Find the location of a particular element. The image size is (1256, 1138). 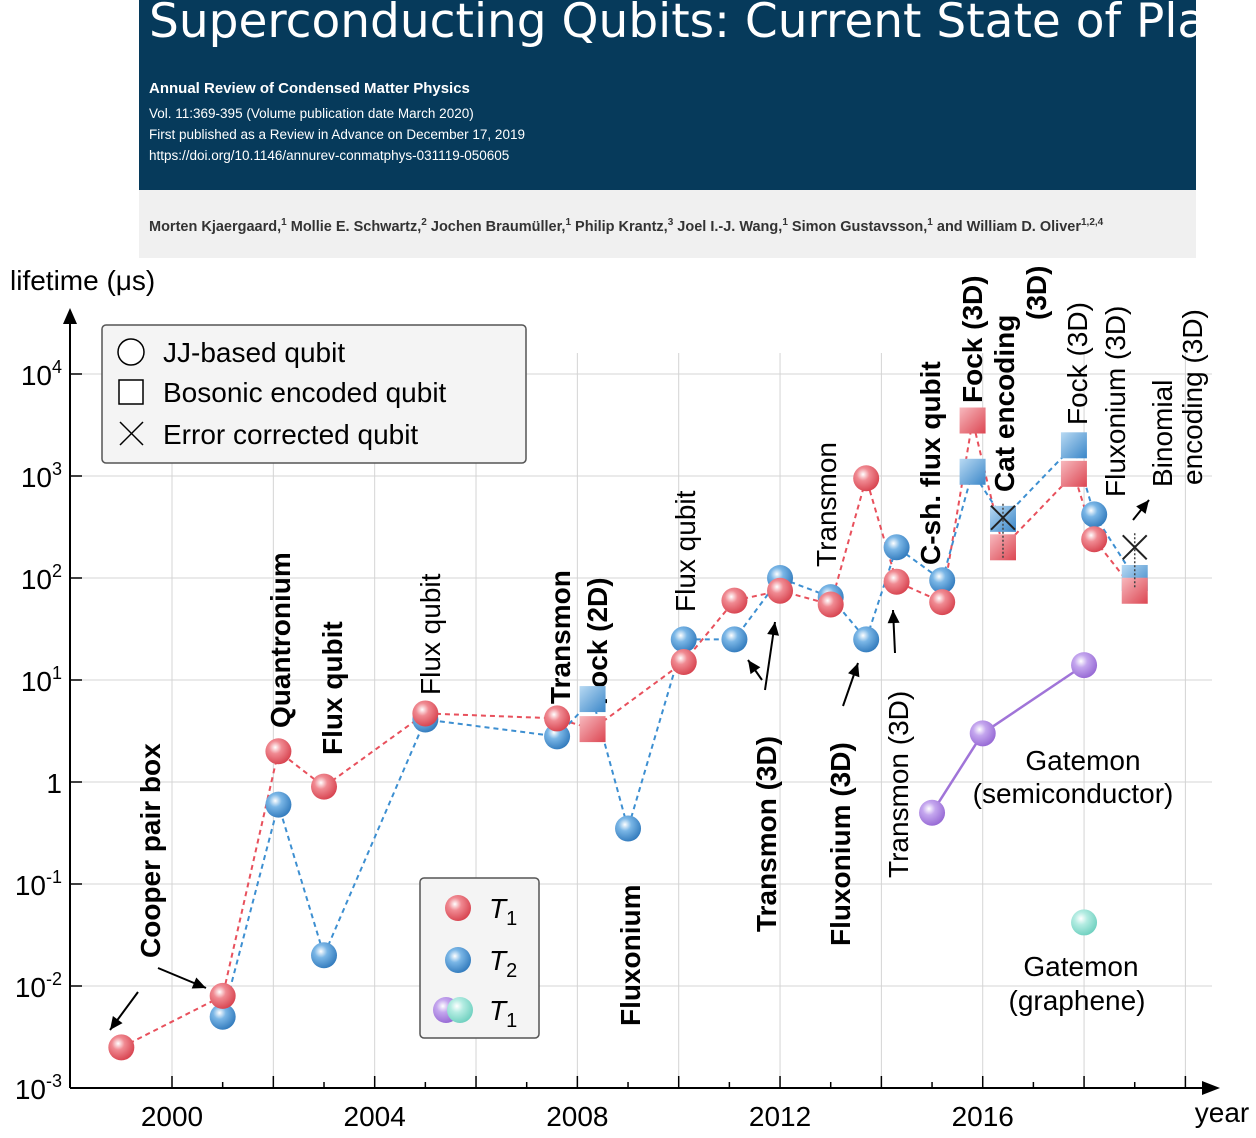

annotation-label: (3D) is located at coordinates (1036, 293).